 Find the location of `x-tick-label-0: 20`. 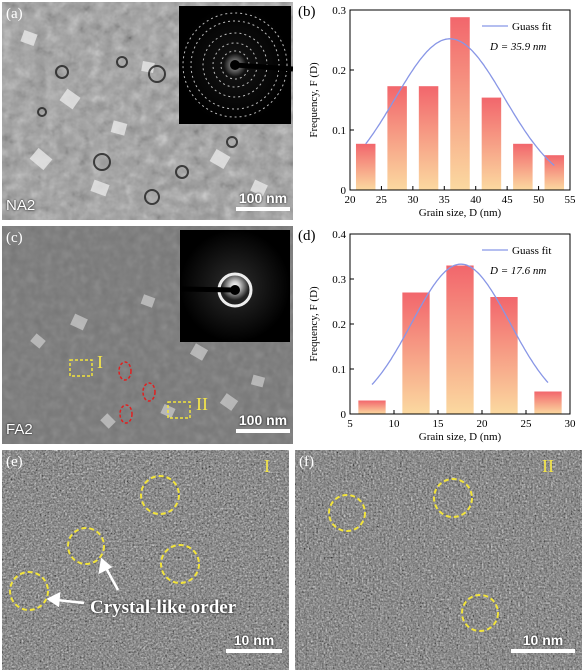

x-tick-label-0: 20 is located at coordinates (351, 200).